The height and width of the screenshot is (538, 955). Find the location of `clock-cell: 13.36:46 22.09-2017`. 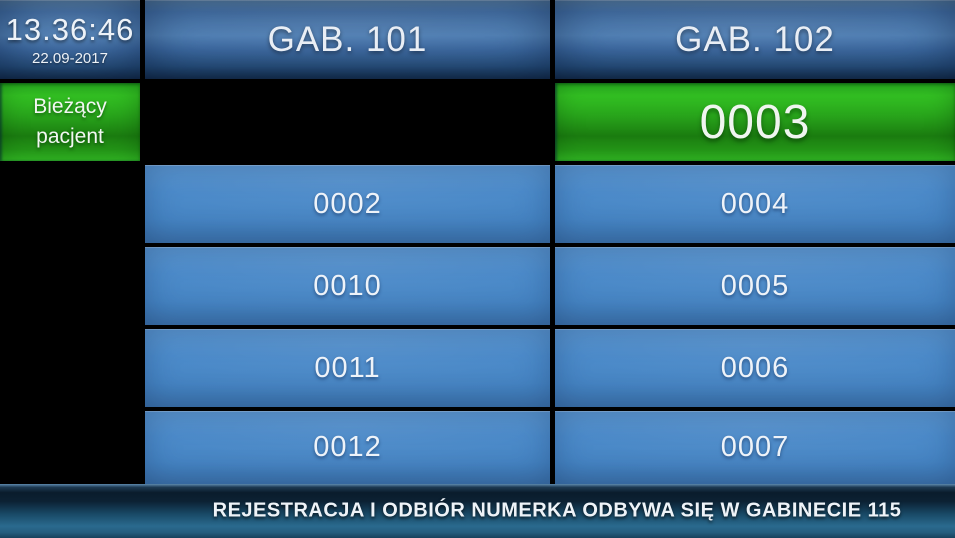

clock-cell: 13.36:46 22.09-2017 is located at coordinates (70, 39).